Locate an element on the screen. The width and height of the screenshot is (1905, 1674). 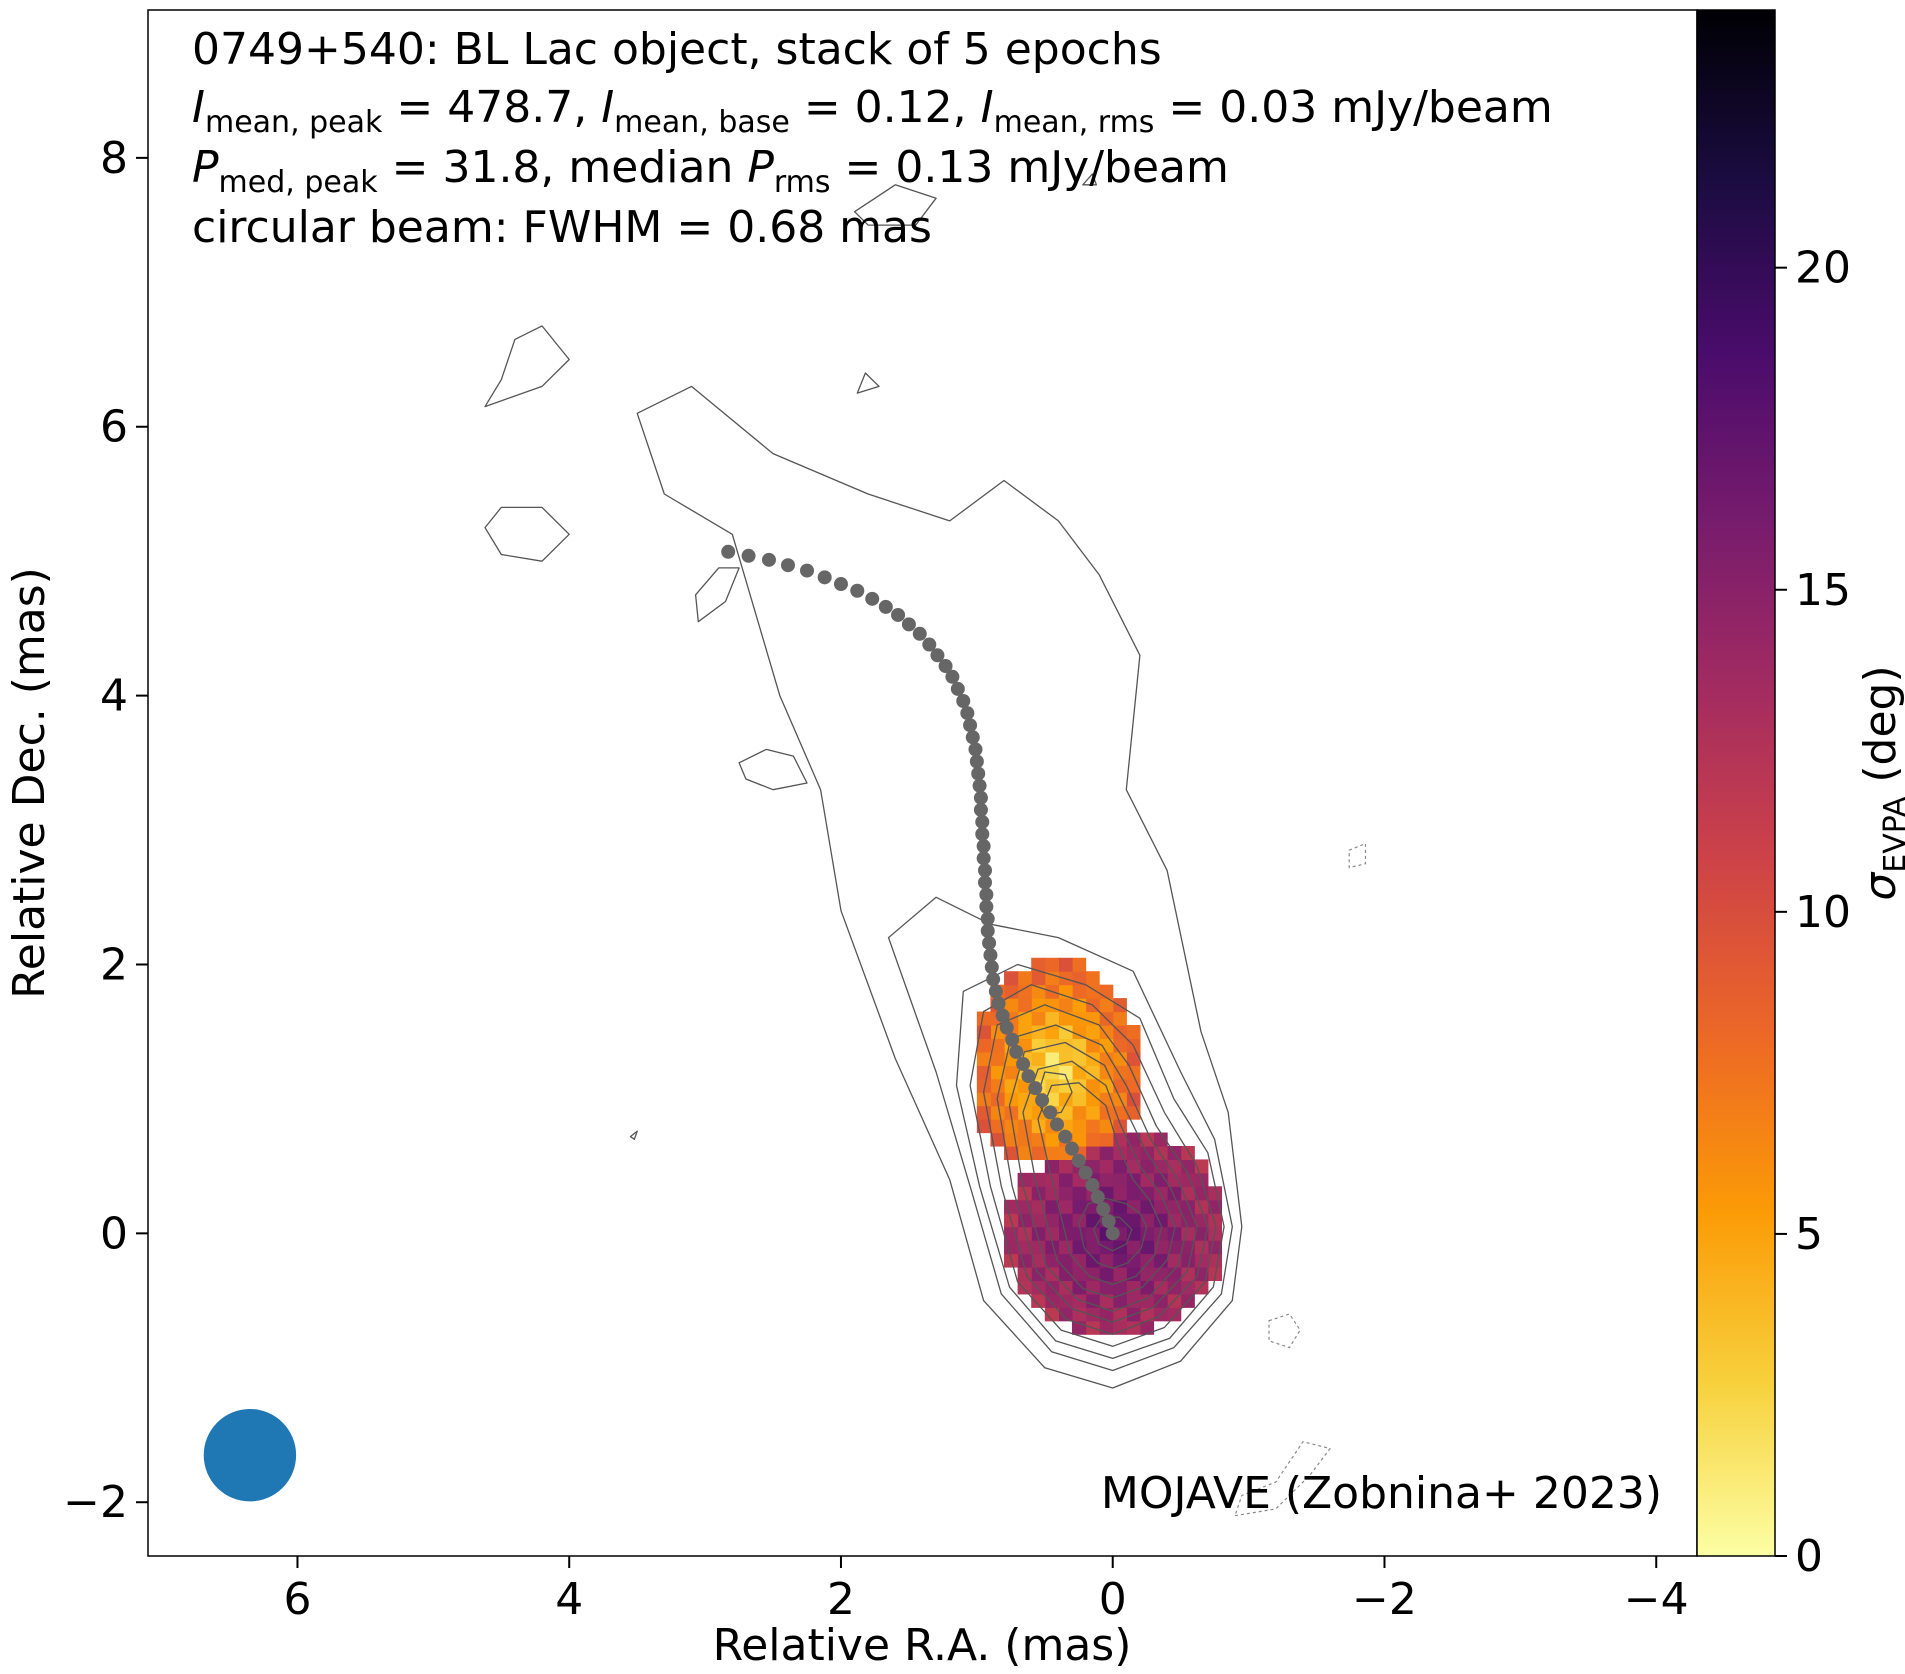
x-tick-label: 0 is located at coordinates (1113, 1599).